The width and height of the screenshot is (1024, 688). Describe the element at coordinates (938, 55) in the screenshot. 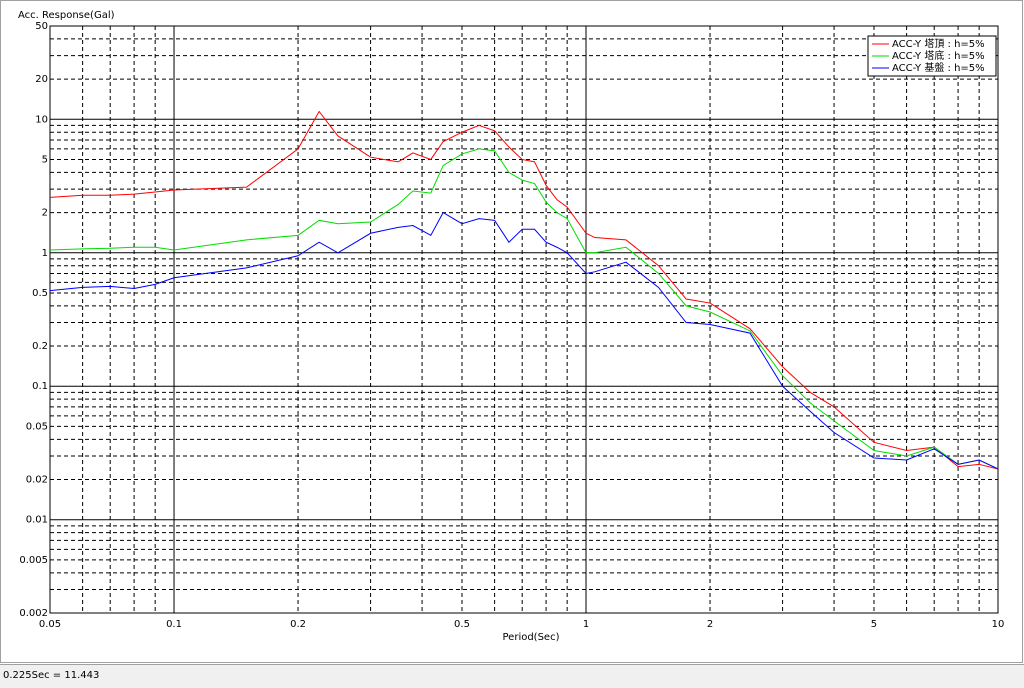

I see `legend-label: ACC-Y 塔底 : h=5%` at that location.